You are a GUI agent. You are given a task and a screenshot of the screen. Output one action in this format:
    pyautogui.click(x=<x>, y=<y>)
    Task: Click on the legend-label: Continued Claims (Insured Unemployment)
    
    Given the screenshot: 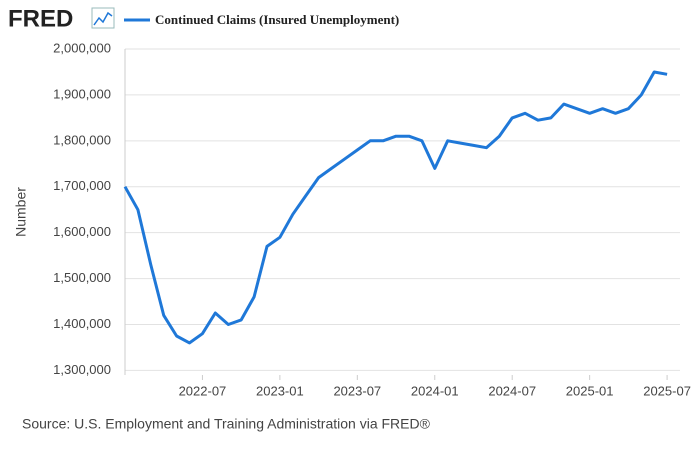 What is the action you would take?
    pyautogui.click(x=277, y=19)
    